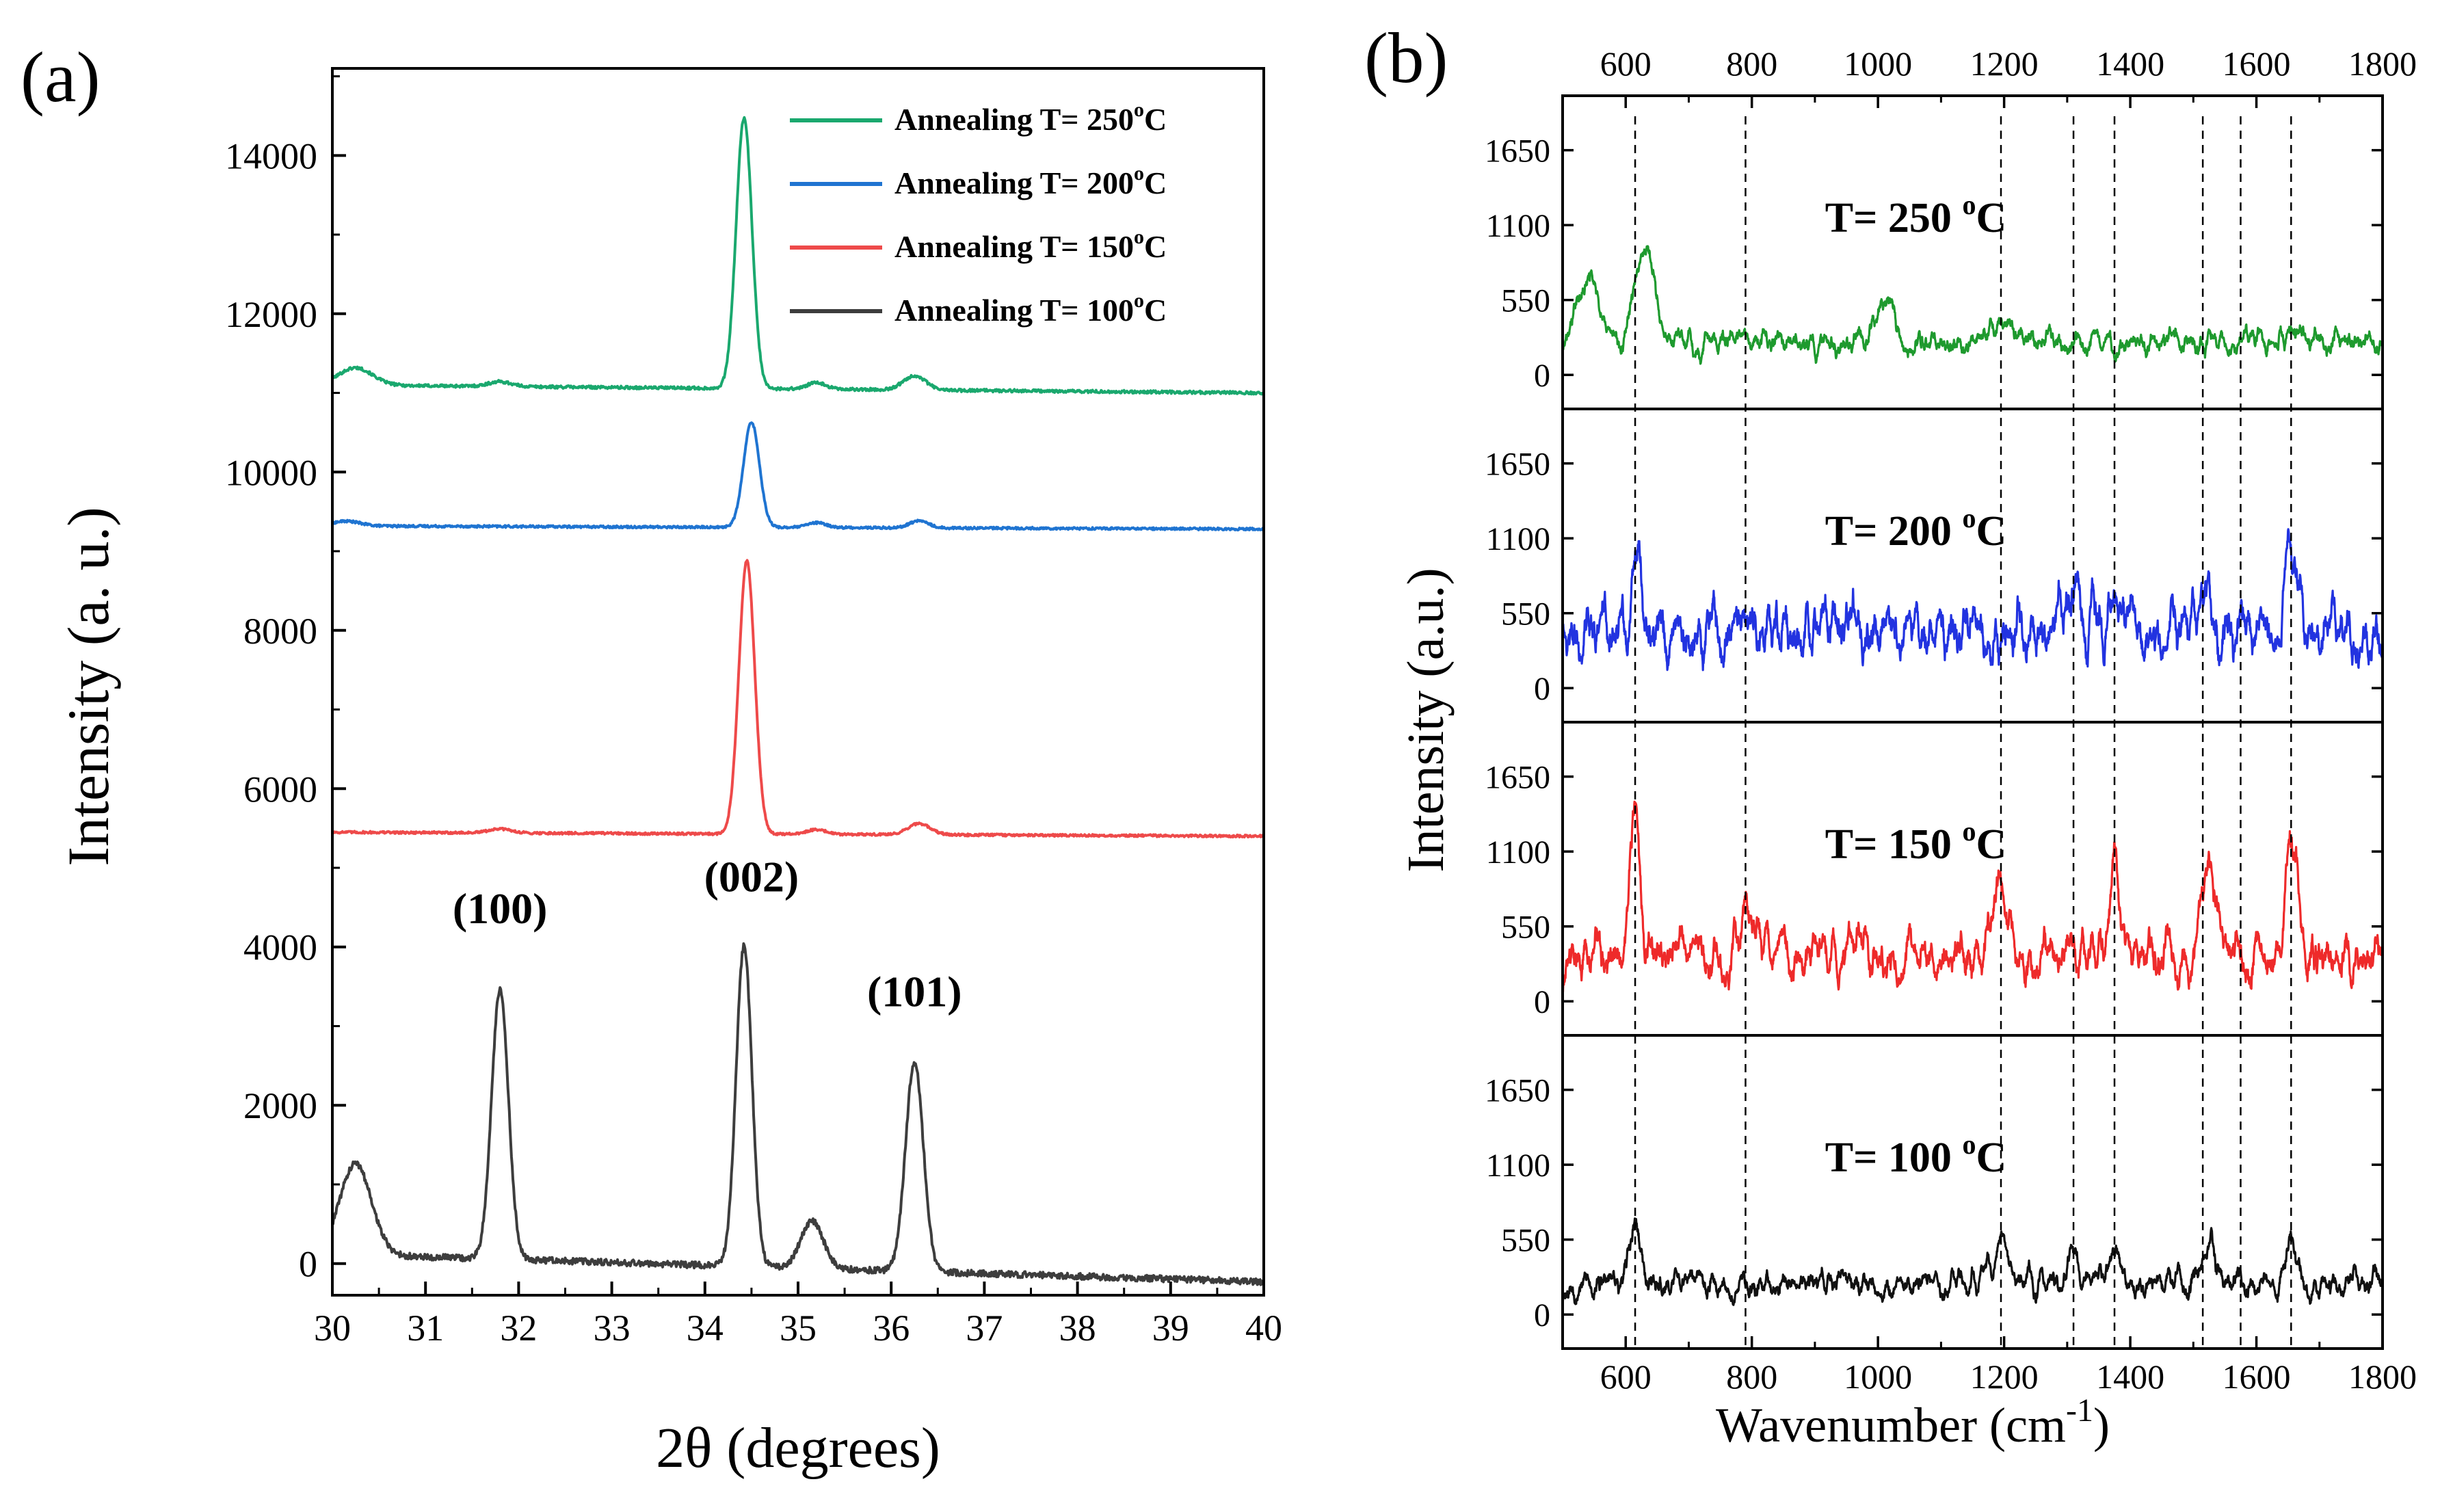  I want to click on raman-top-tick-label: 1000, so click(1878, 63).